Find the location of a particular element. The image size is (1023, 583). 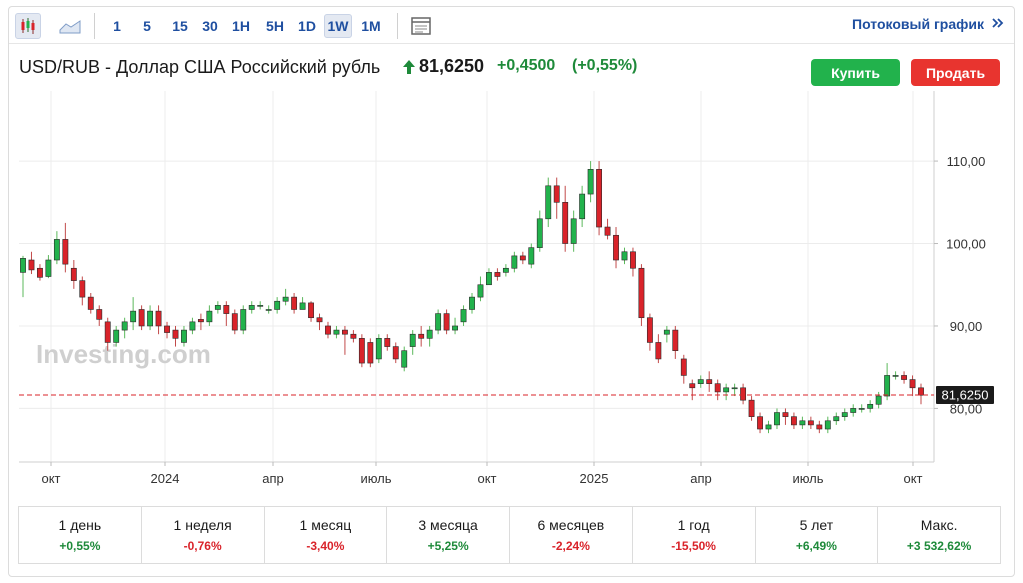

interval-1d-button: 1D is located at coordinates (307, 26).